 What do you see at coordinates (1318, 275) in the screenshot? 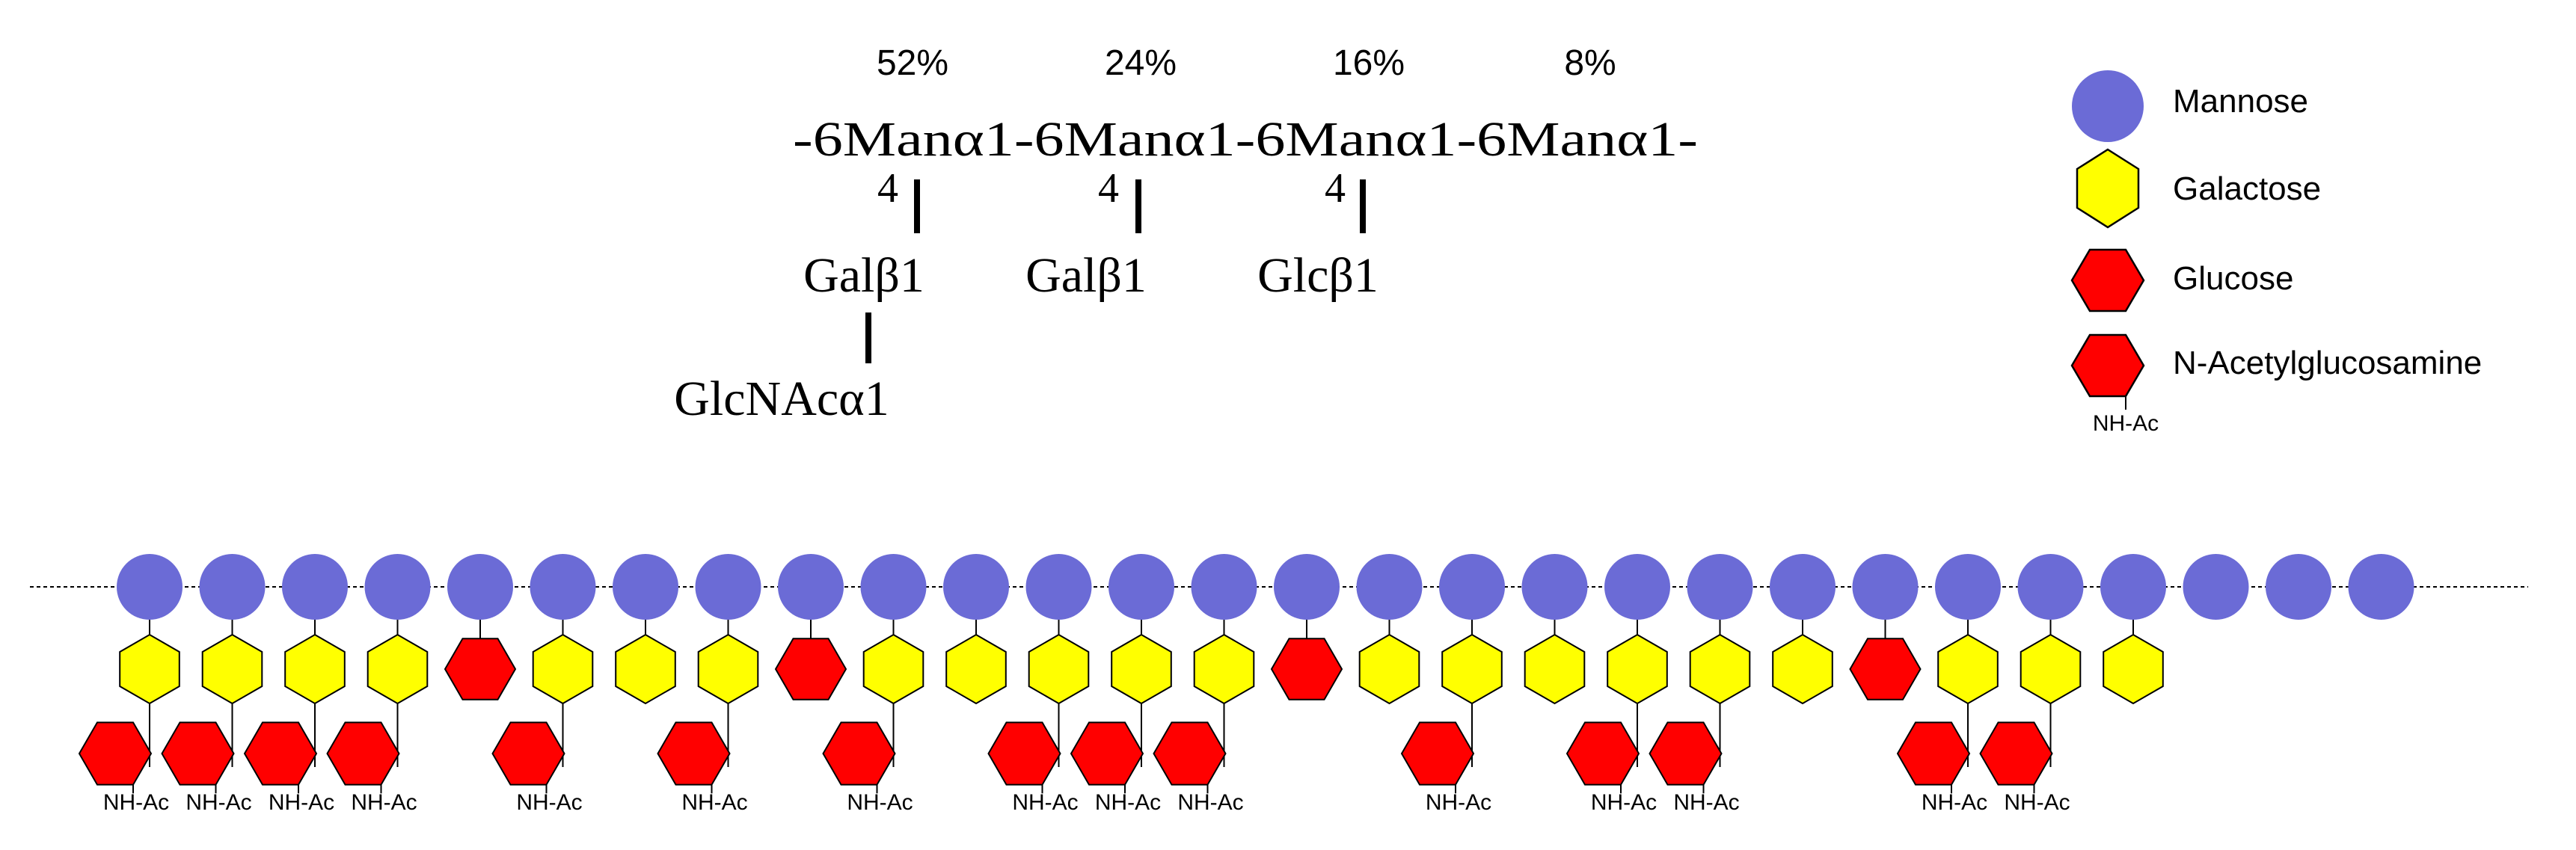
I see `branch-sugar: Glcβ1` at bounding box center [1318, 275].